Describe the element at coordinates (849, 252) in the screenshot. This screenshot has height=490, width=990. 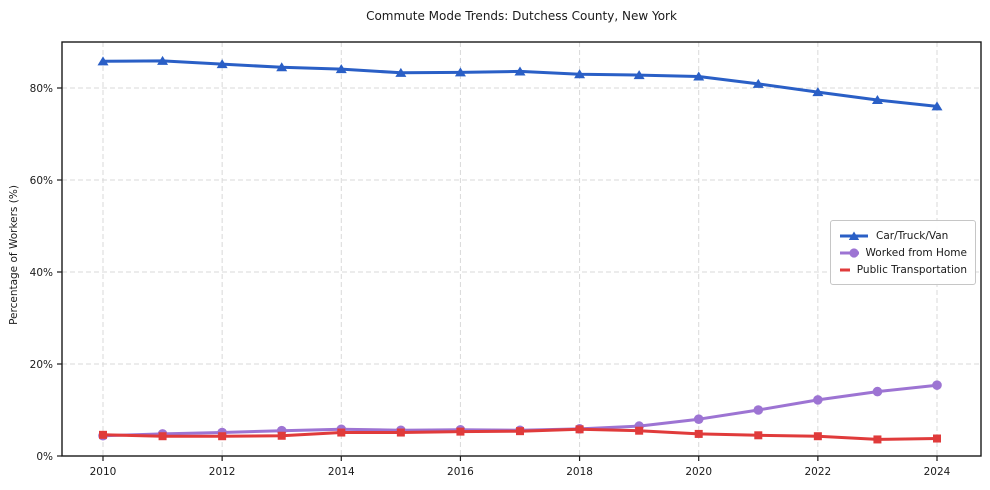
I see `legend-marker-circle-icon` at that location.